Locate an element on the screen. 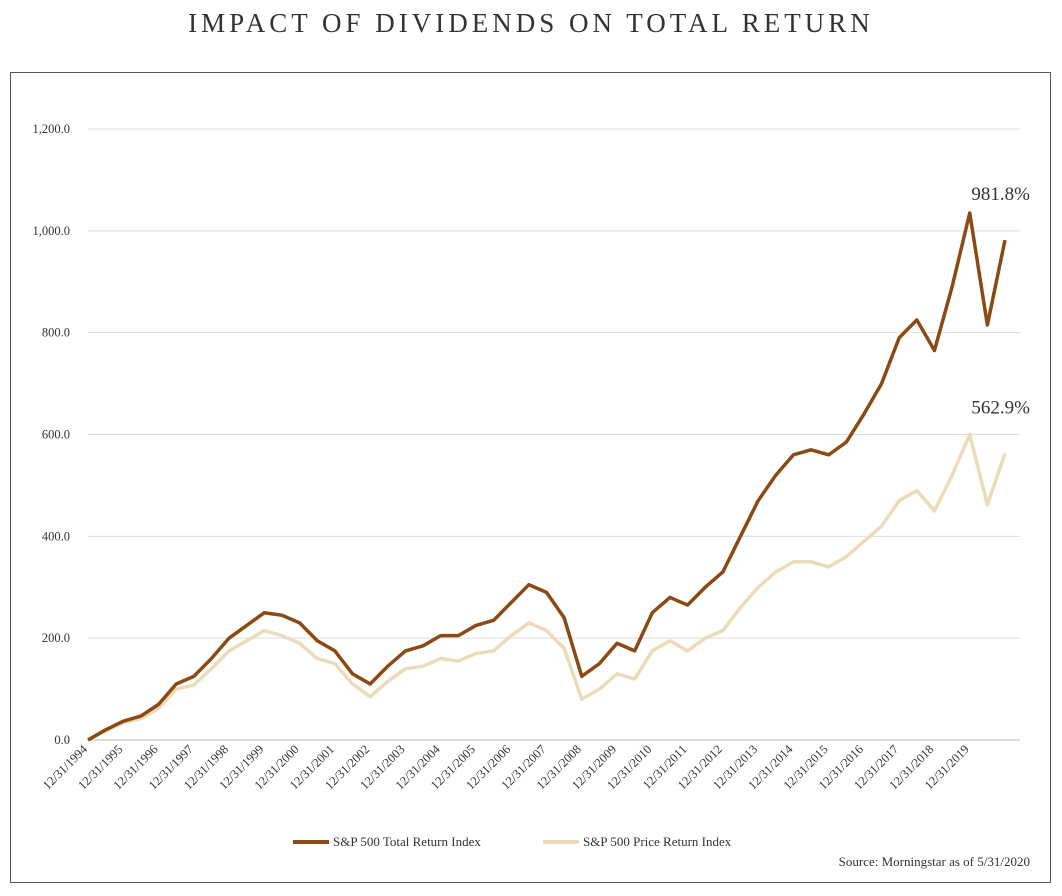 The height and width of the screenshot is (896, 1062). y-tick-label: 1,200.0 is located at coordinates (52, 129).